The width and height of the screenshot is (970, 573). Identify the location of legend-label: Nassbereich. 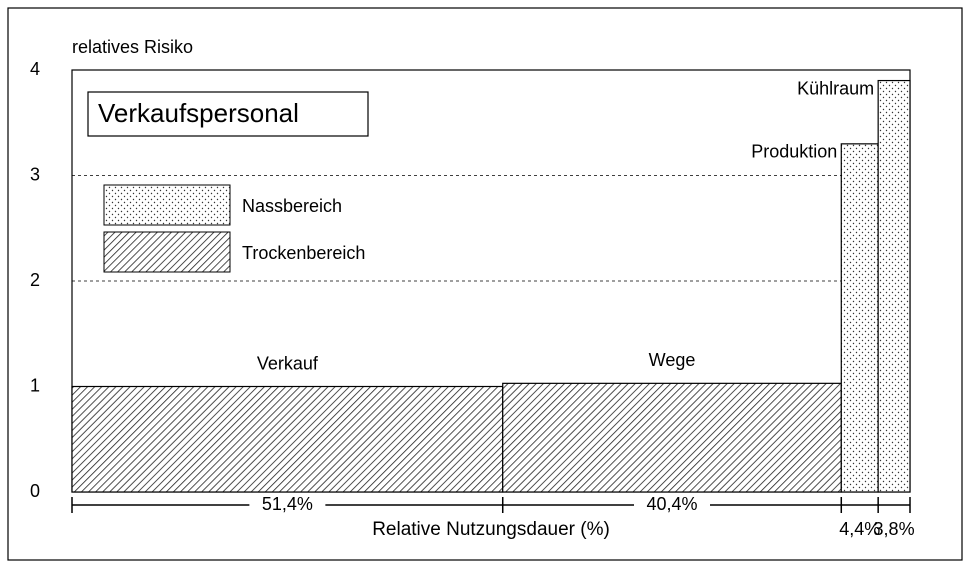
(292, 206).